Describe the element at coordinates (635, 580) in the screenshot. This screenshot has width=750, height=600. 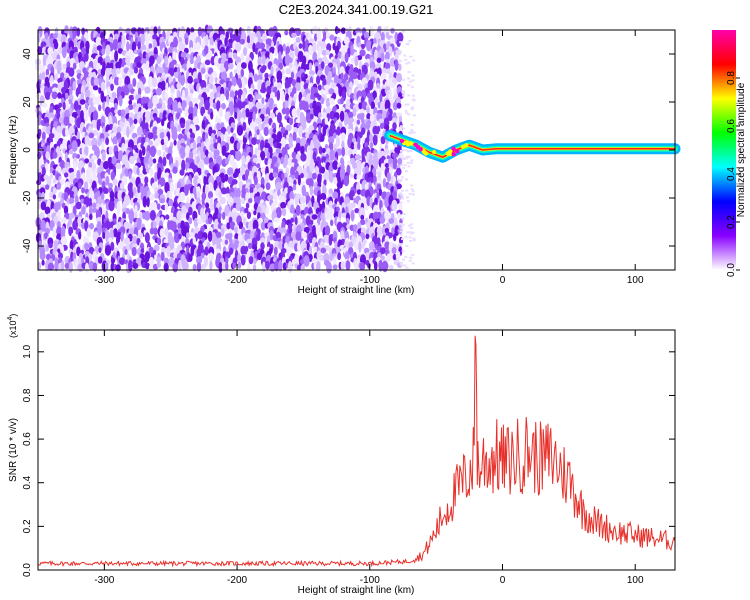
I see `x-tick-label: 100` at that location.